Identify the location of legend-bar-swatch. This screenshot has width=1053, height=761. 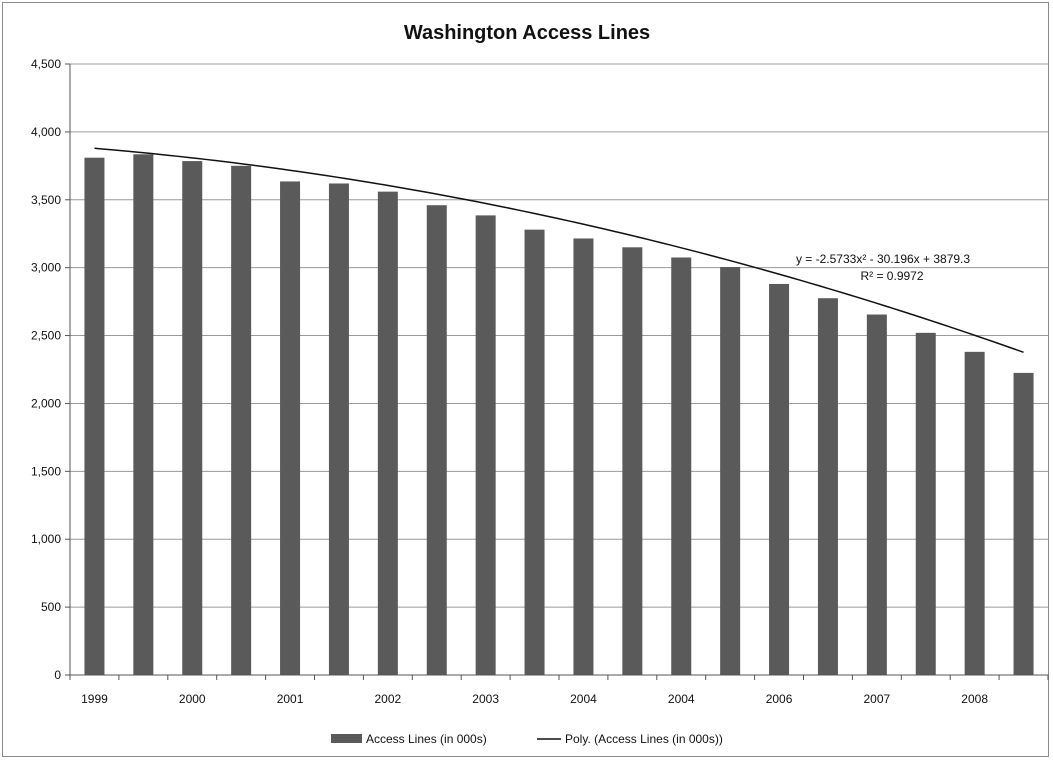
(346, 738).